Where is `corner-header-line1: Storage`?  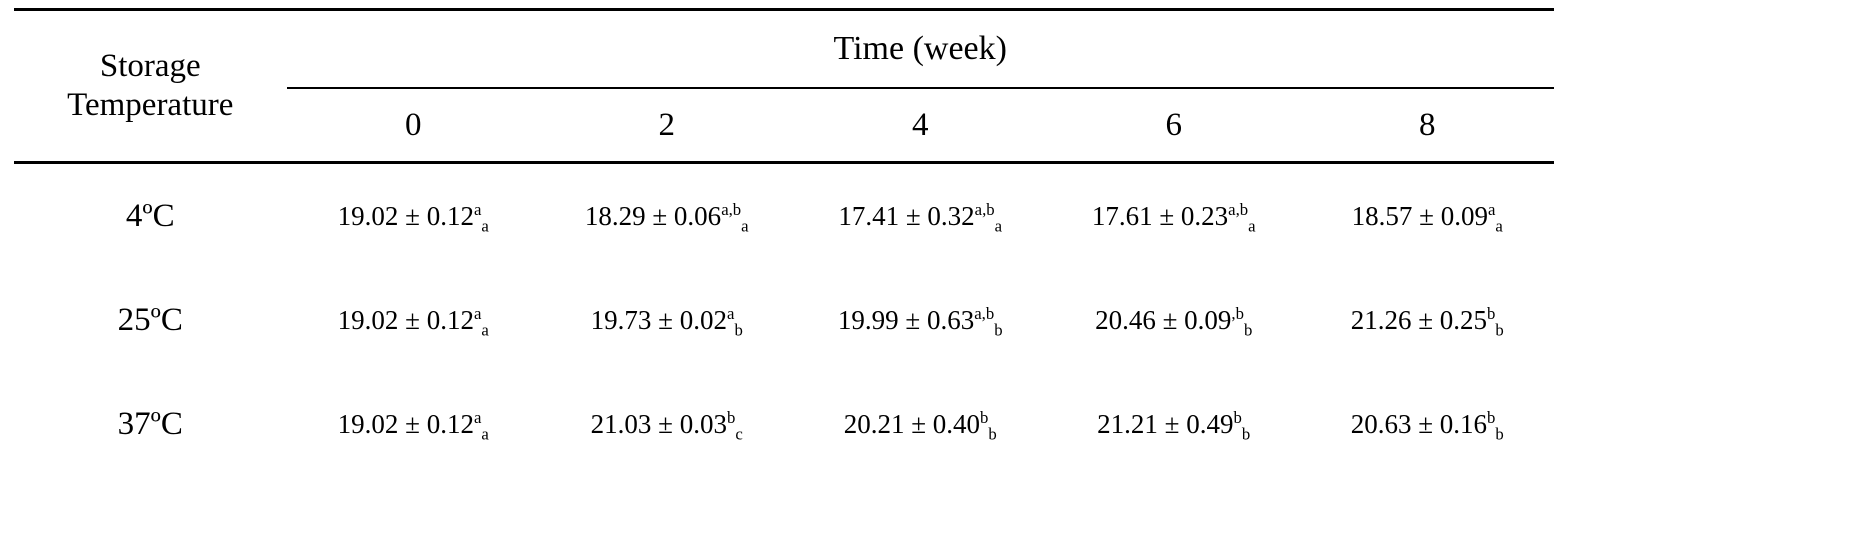 corner-header-line1: Storage is located at coordinates (150, 66).